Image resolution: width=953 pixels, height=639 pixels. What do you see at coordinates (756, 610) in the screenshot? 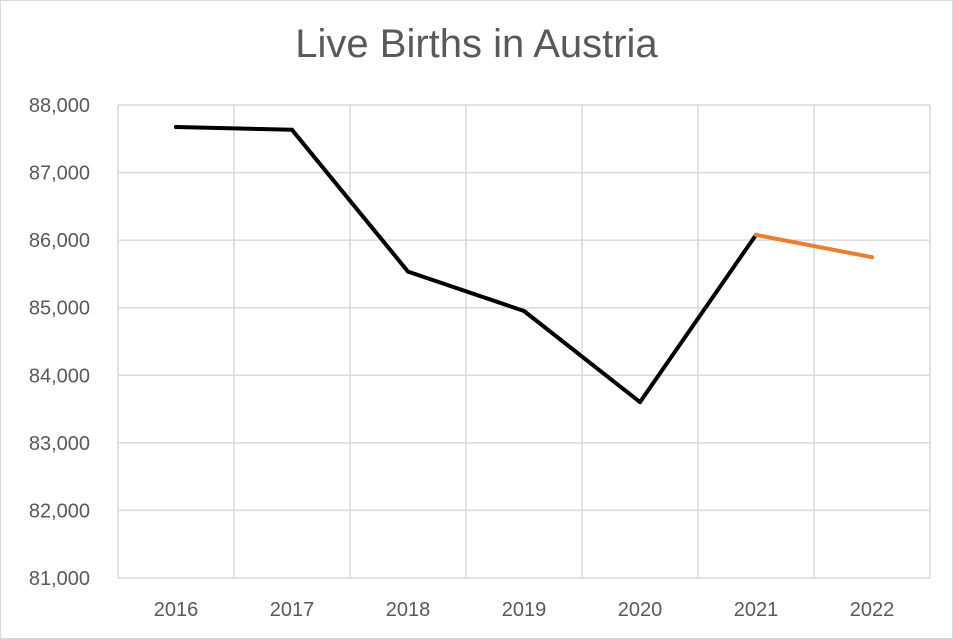
I see `x-tick-label: 2021` at bounding box center [756, 610].